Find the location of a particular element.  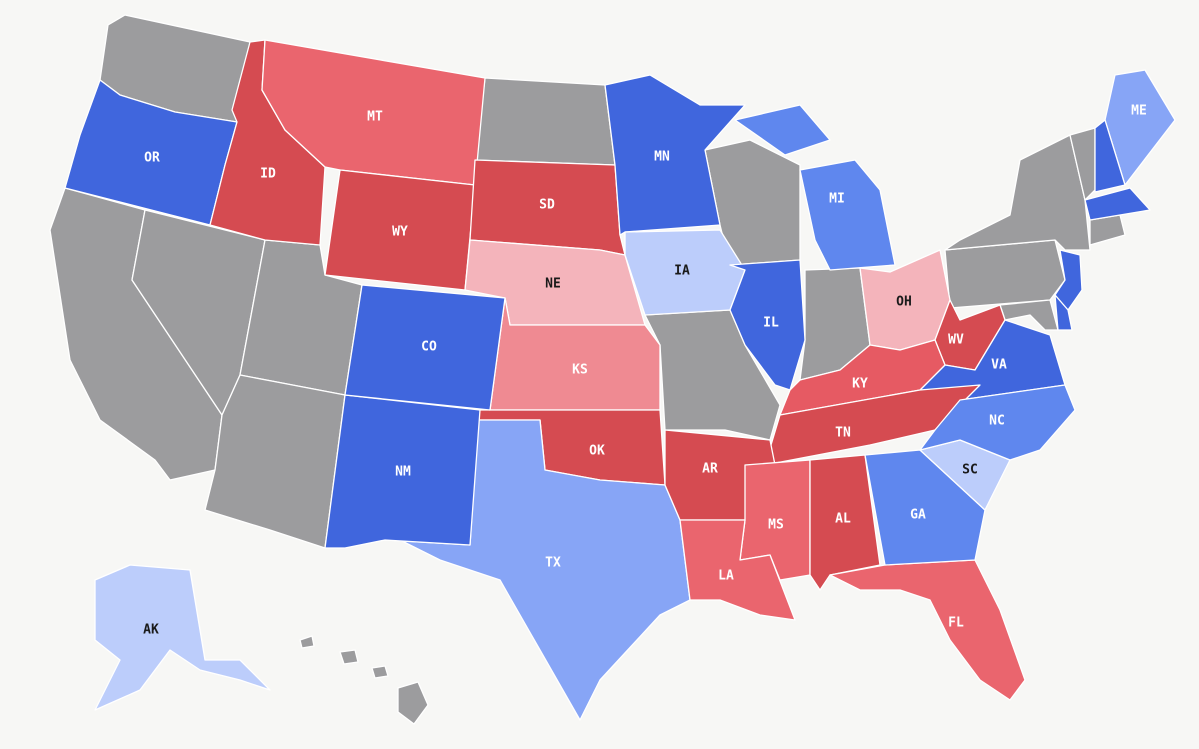

state-label: TN is located at coordinates (843, 433).